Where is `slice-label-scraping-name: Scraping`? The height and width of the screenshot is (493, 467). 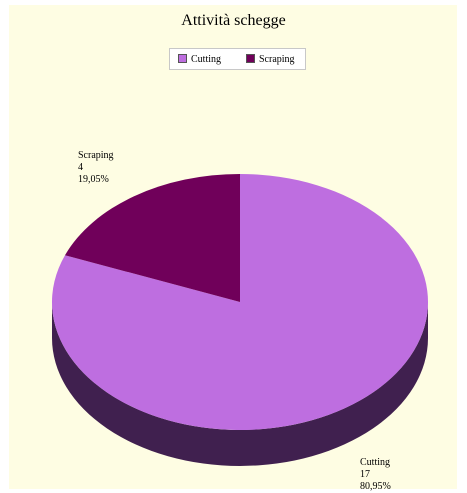 slice-label-scraping-name: Scraping is located at coordinates (96, 155).